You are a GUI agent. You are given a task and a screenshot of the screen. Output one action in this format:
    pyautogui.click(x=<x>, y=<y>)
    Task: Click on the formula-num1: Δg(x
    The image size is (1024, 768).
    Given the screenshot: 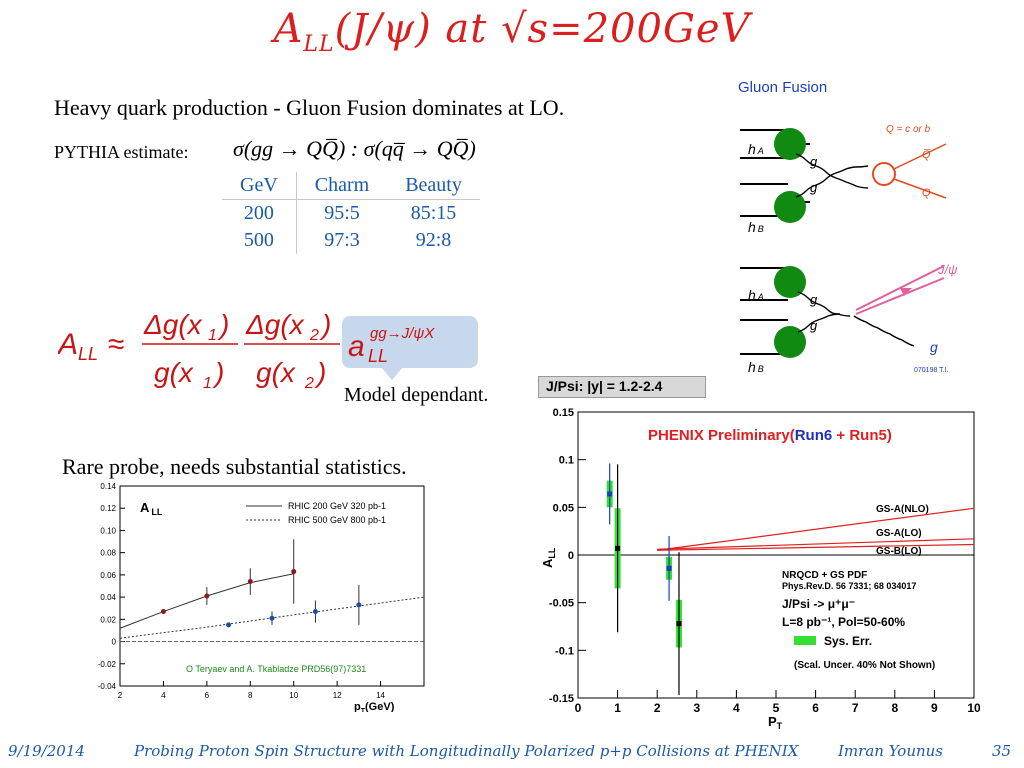 What is the action you would take?
    pyautogui.click(x=173, y=324)
    